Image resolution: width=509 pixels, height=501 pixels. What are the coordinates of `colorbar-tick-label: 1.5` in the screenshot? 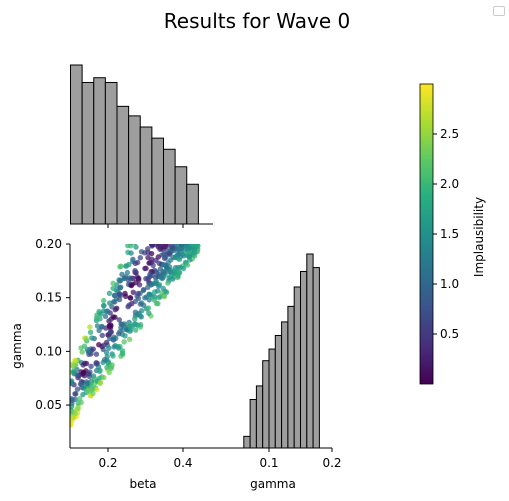 It's located at (449, 234).